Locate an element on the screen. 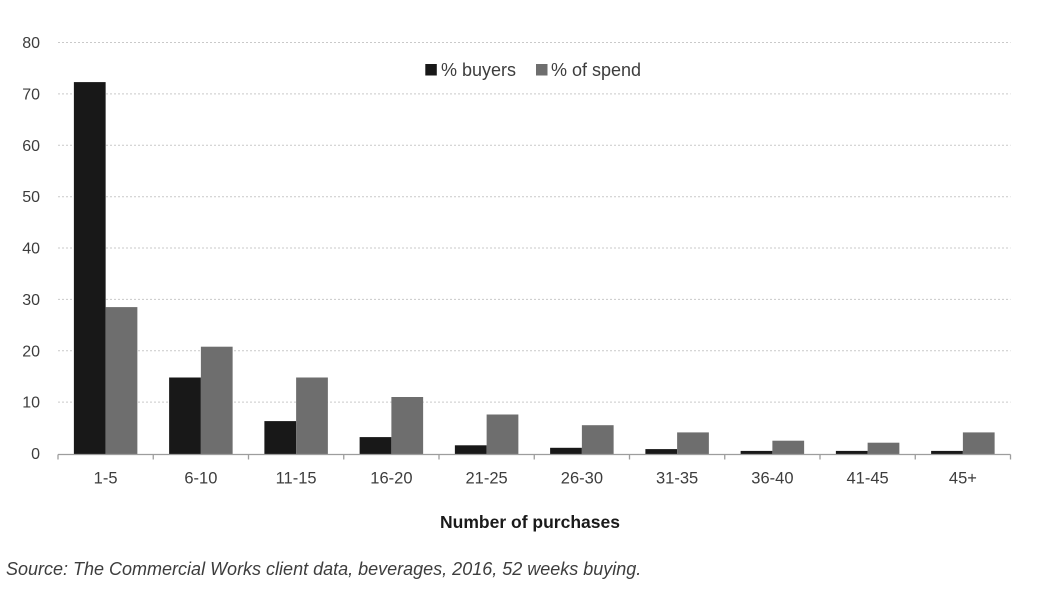  svg-text: 16-20 is located at coordinates (391, 479).